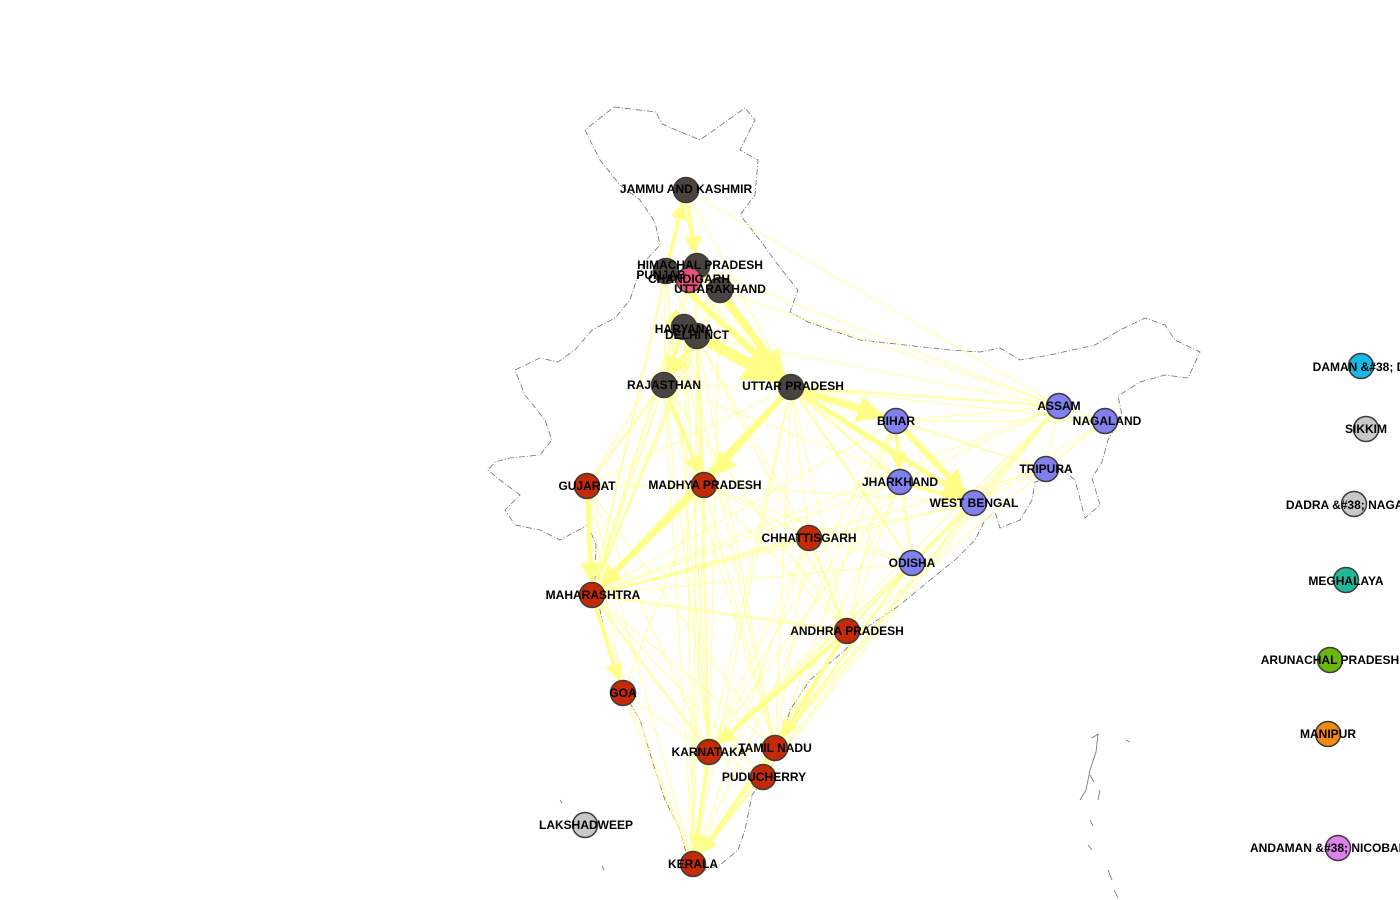 The width and height of the screenshot is (1400, 900). I want to click on node-label-ka: KARNATAKA, so click(709, 752).